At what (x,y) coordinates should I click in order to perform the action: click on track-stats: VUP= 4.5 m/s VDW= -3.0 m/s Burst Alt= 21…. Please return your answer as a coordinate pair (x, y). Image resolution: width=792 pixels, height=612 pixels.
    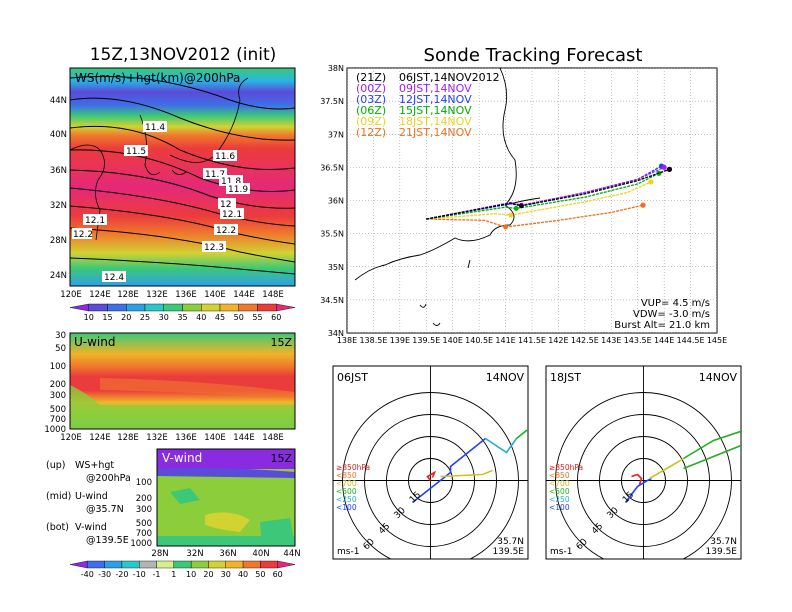
    Looking at the image, I should click on (662, 314).